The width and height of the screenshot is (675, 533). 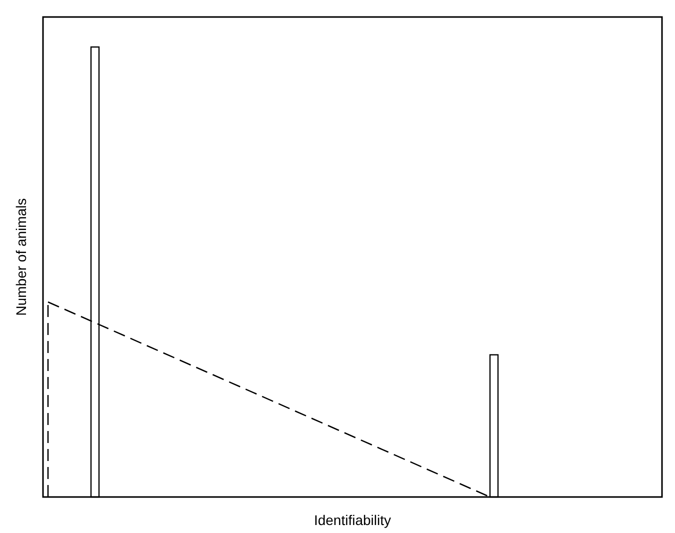 I want to click on y-axis-title: Number of animals, so click(x=21, y=257).